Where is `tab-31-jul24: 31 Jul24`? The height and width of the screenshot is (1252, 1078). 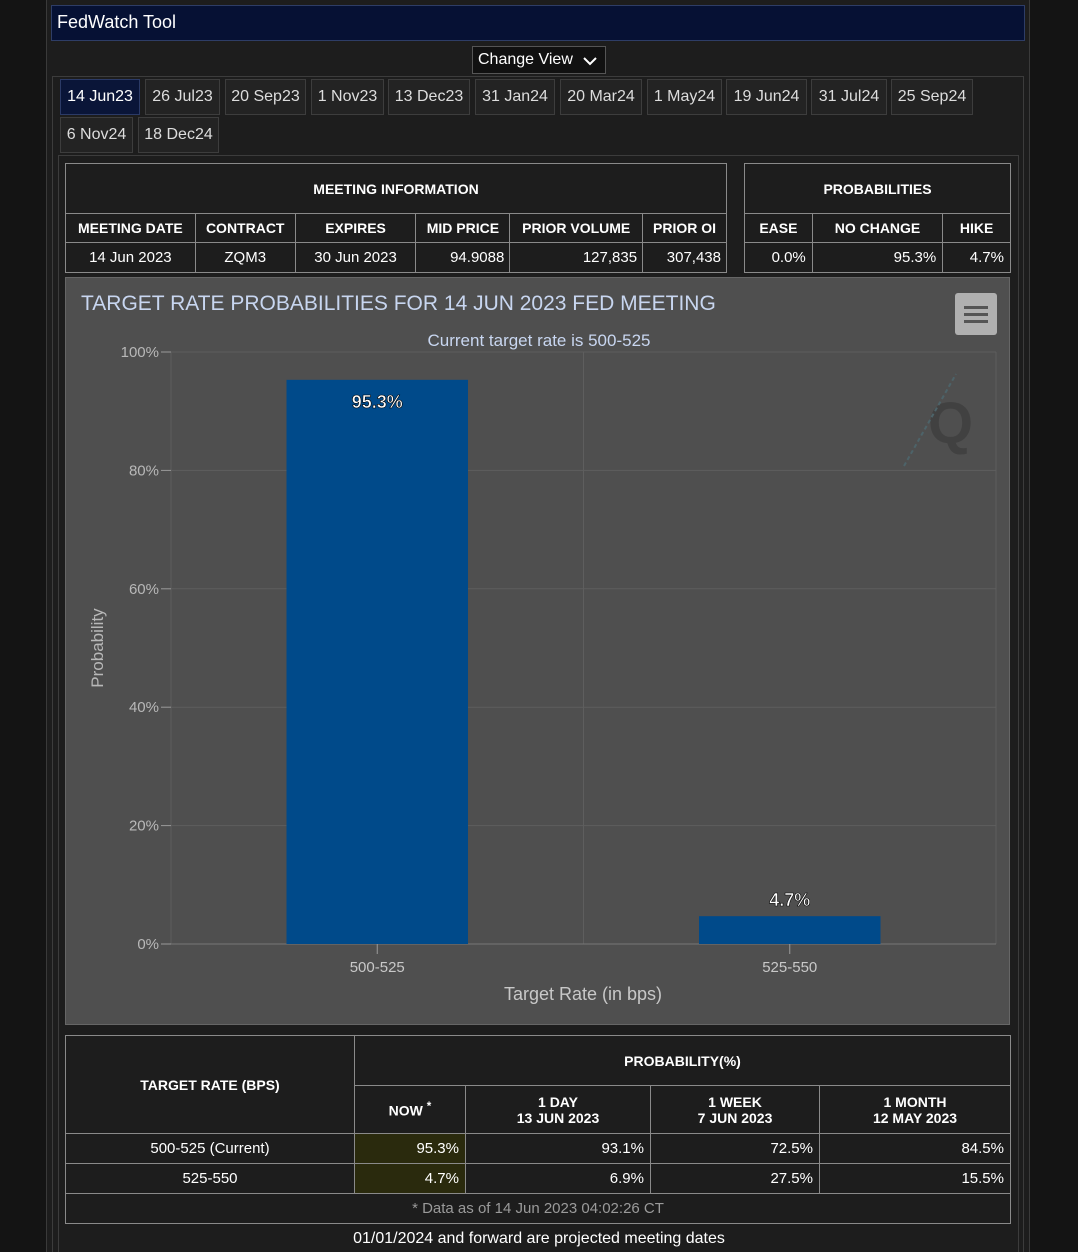 tab-31-jul24: 31 Jul24 is located at coordinates (849, 97).